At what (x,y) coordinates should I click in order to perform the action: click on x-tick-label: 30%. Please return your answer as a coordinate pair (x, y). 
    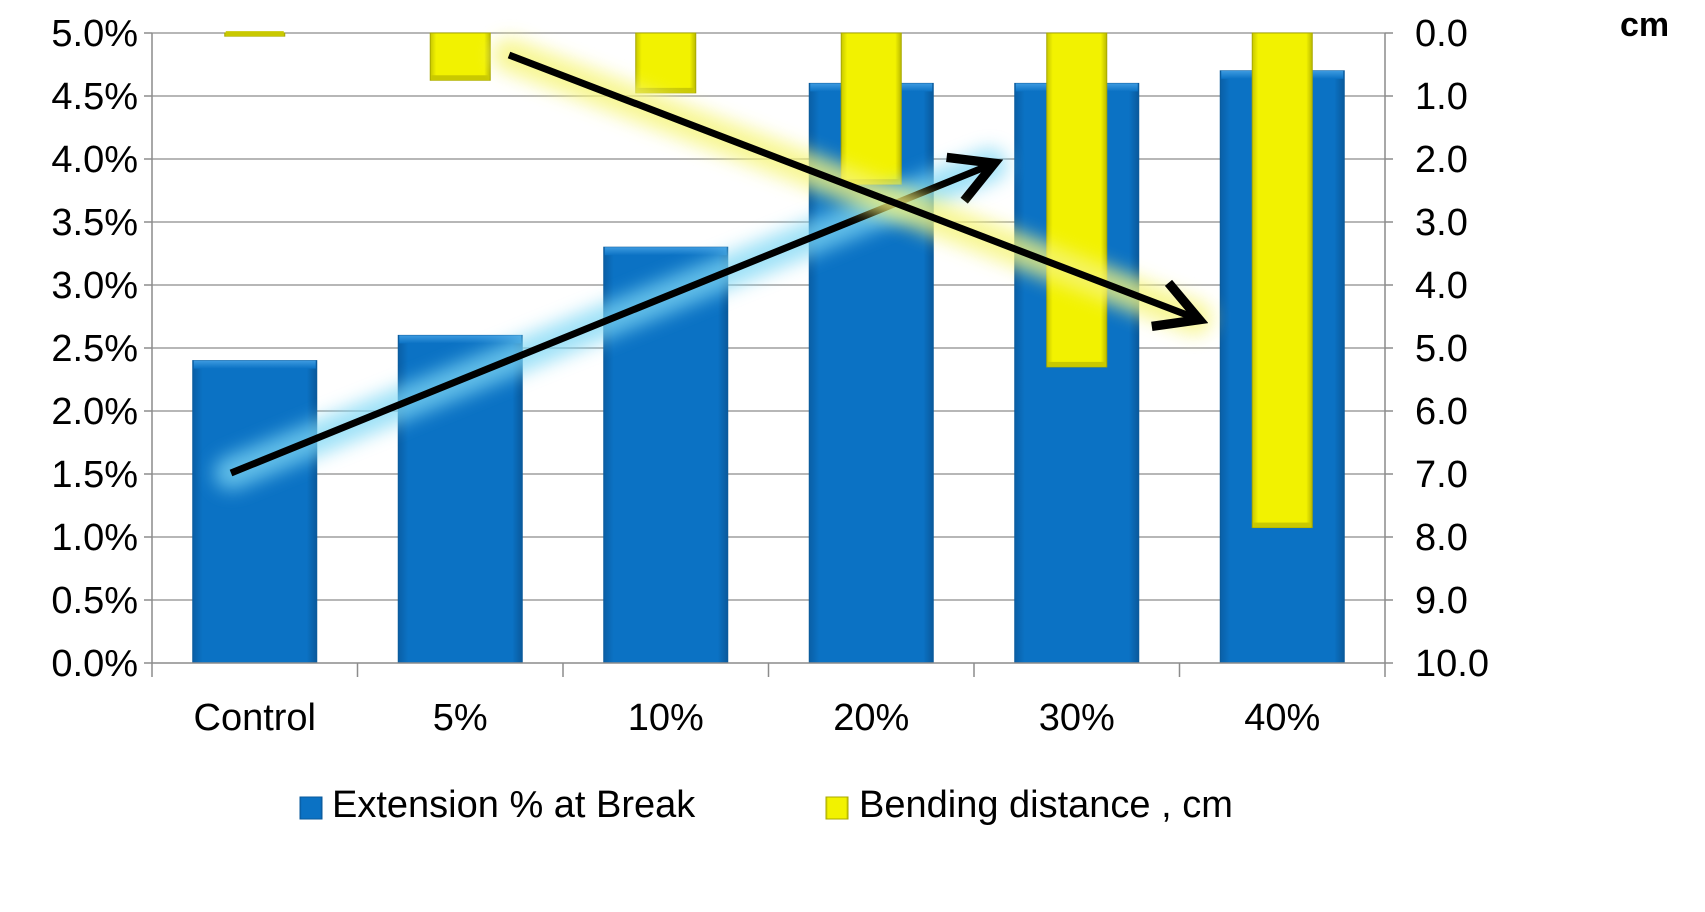
    Looking at the image, I should click on (1077, 718).